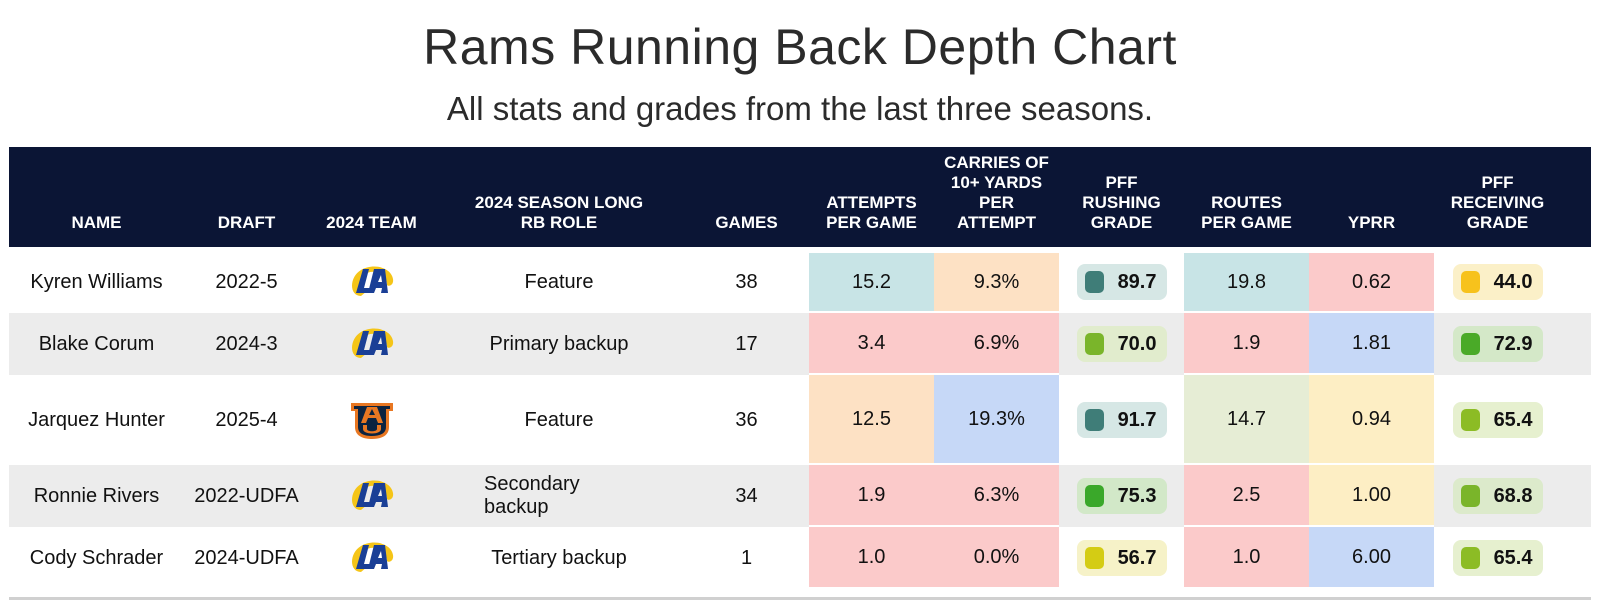  What do you see at coordinates (1371, 282) in the screenshot?
I see `cell-yprr: 0.62` at bounding box center [1371, 282].